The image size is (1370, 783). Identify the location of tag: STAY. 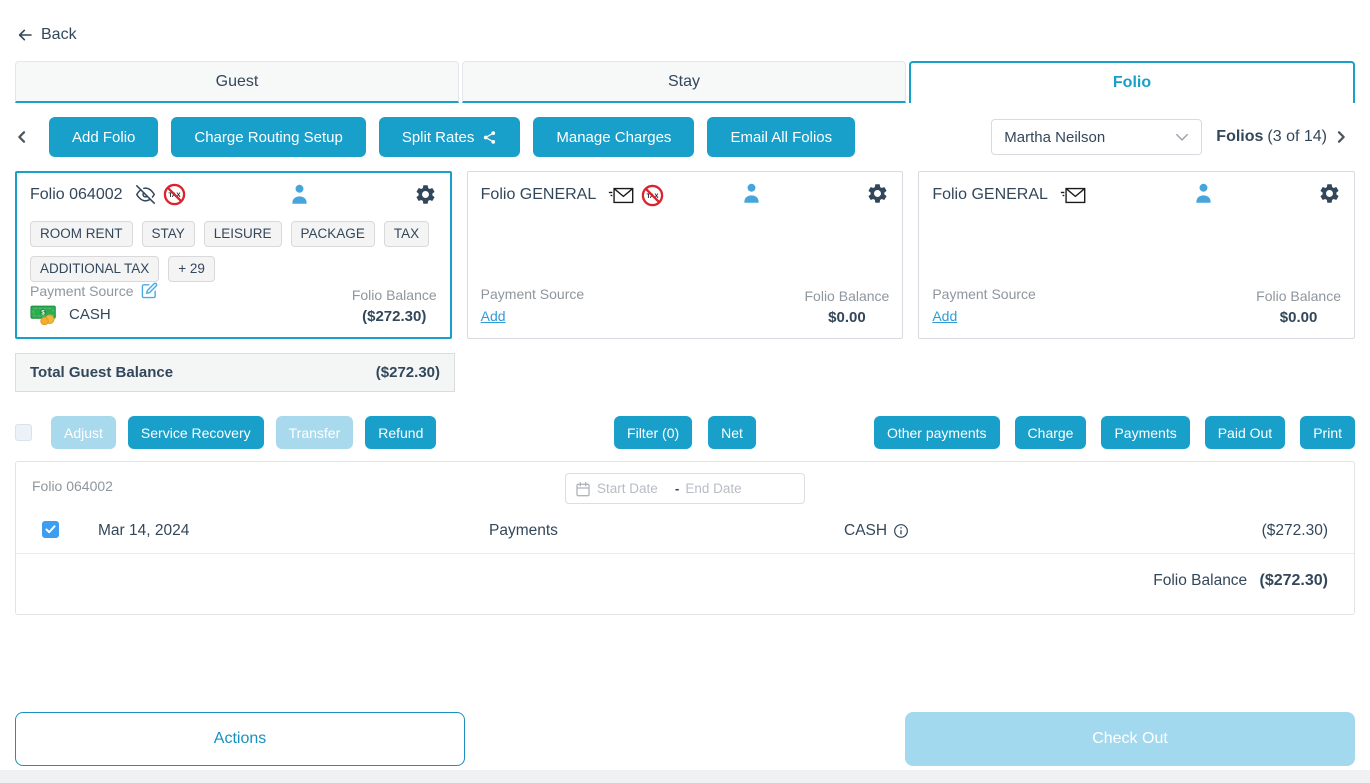
(168, 234).